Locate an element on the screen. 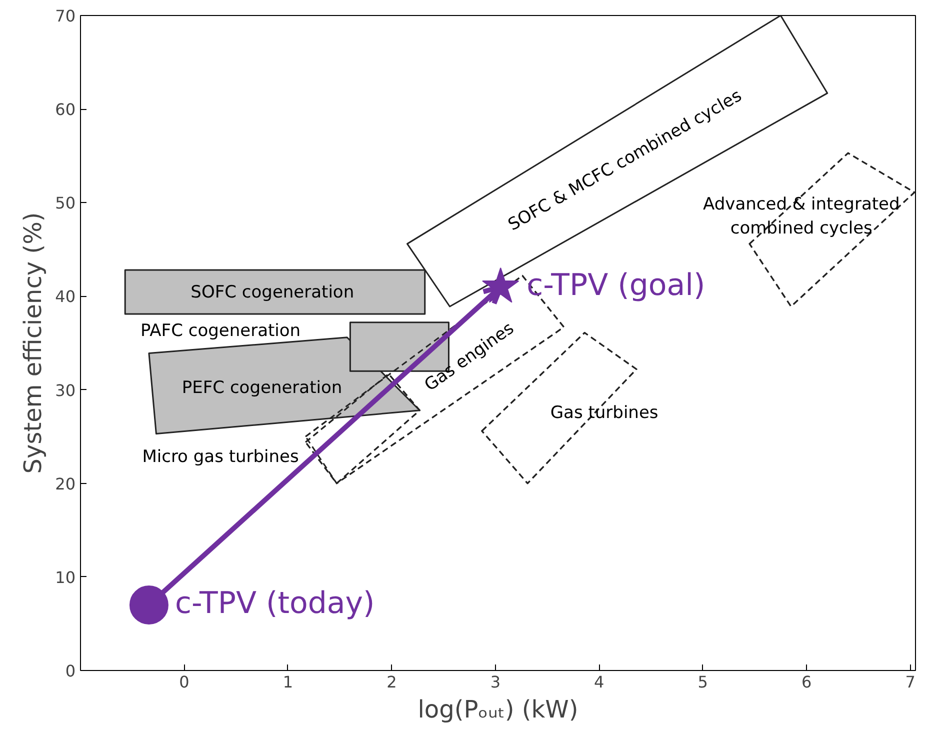 The image size is (938, 746). annotation: PAFC cogeneration is located at coordinates (220, 330).